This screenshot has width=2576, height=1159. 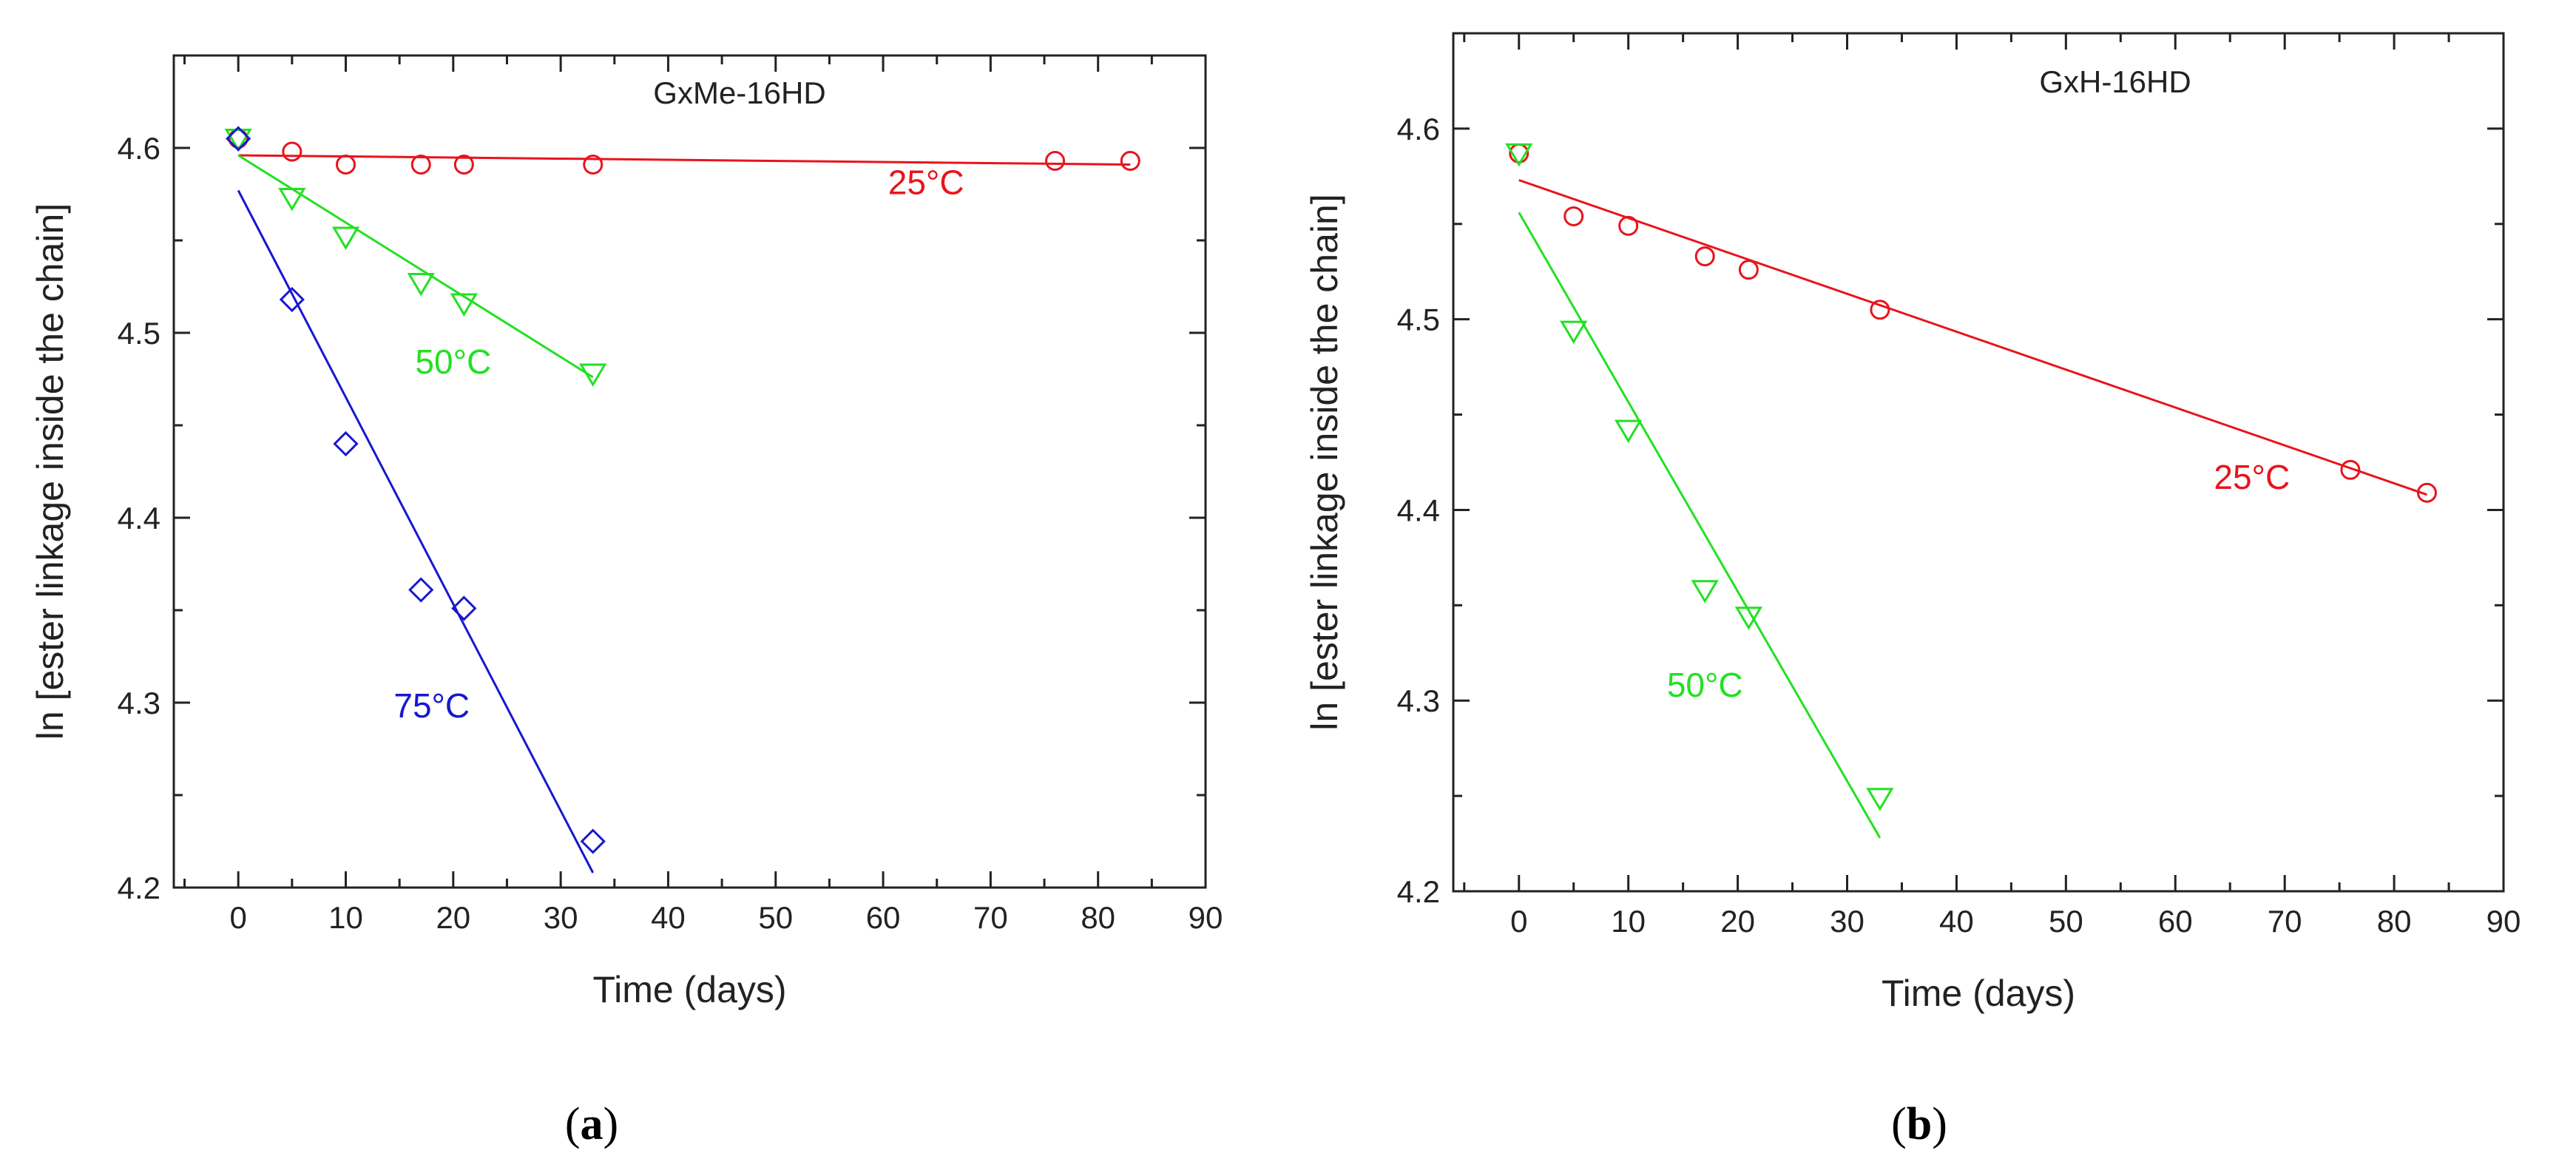 I want to click on series-75CC: 75°C, so click(x=416, y=500).